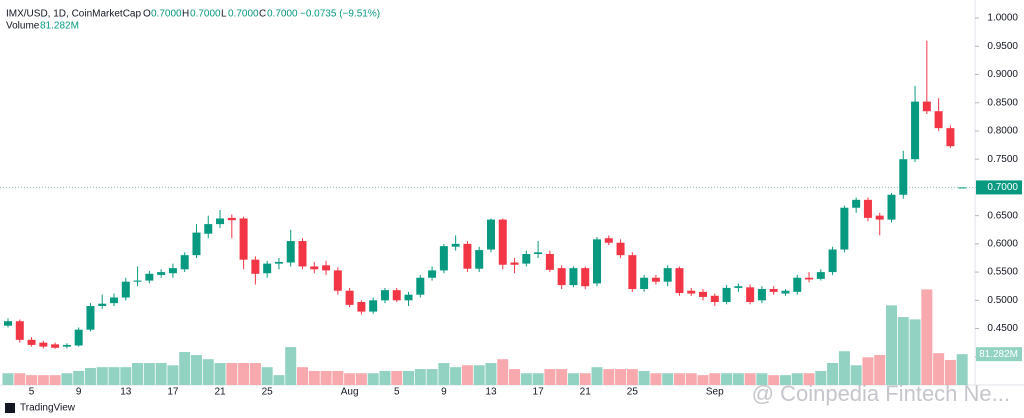  What do you see at coordinates (1002, 74) in the screenshot?
I see `y-tick-label: 0.9000` at bounding box center [1002, 74].